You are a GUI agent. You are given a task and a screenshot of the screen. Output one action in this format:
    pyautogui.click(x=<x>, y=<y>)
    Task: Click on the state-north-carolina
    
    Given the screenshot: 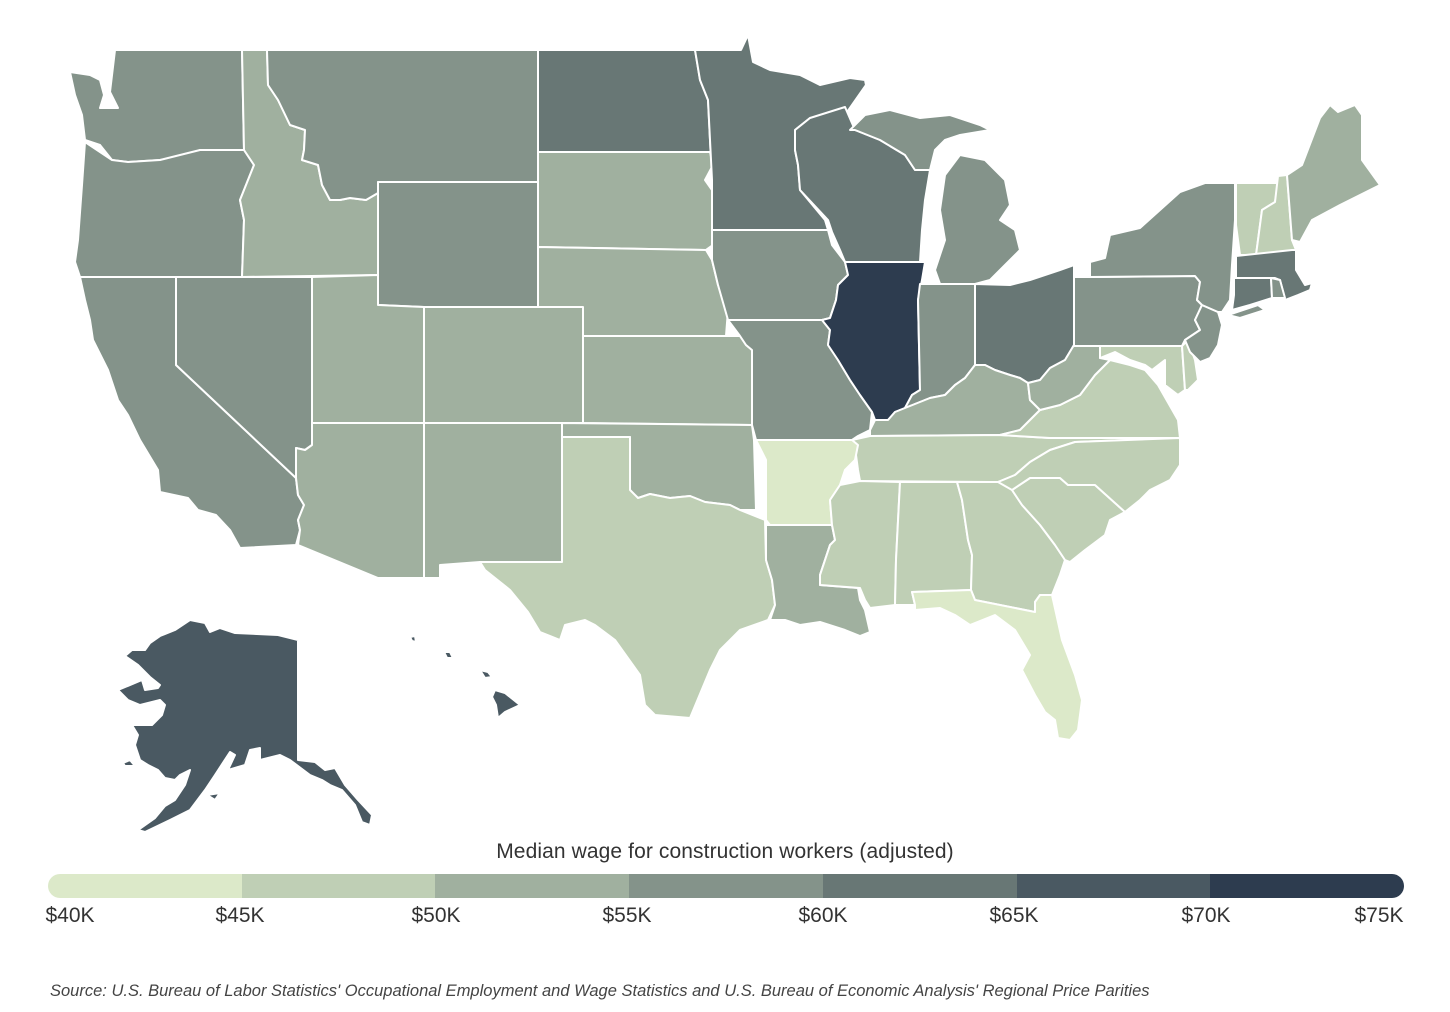 What is the action you would take?
    pyautogui.click(x=1089, y=475)
    